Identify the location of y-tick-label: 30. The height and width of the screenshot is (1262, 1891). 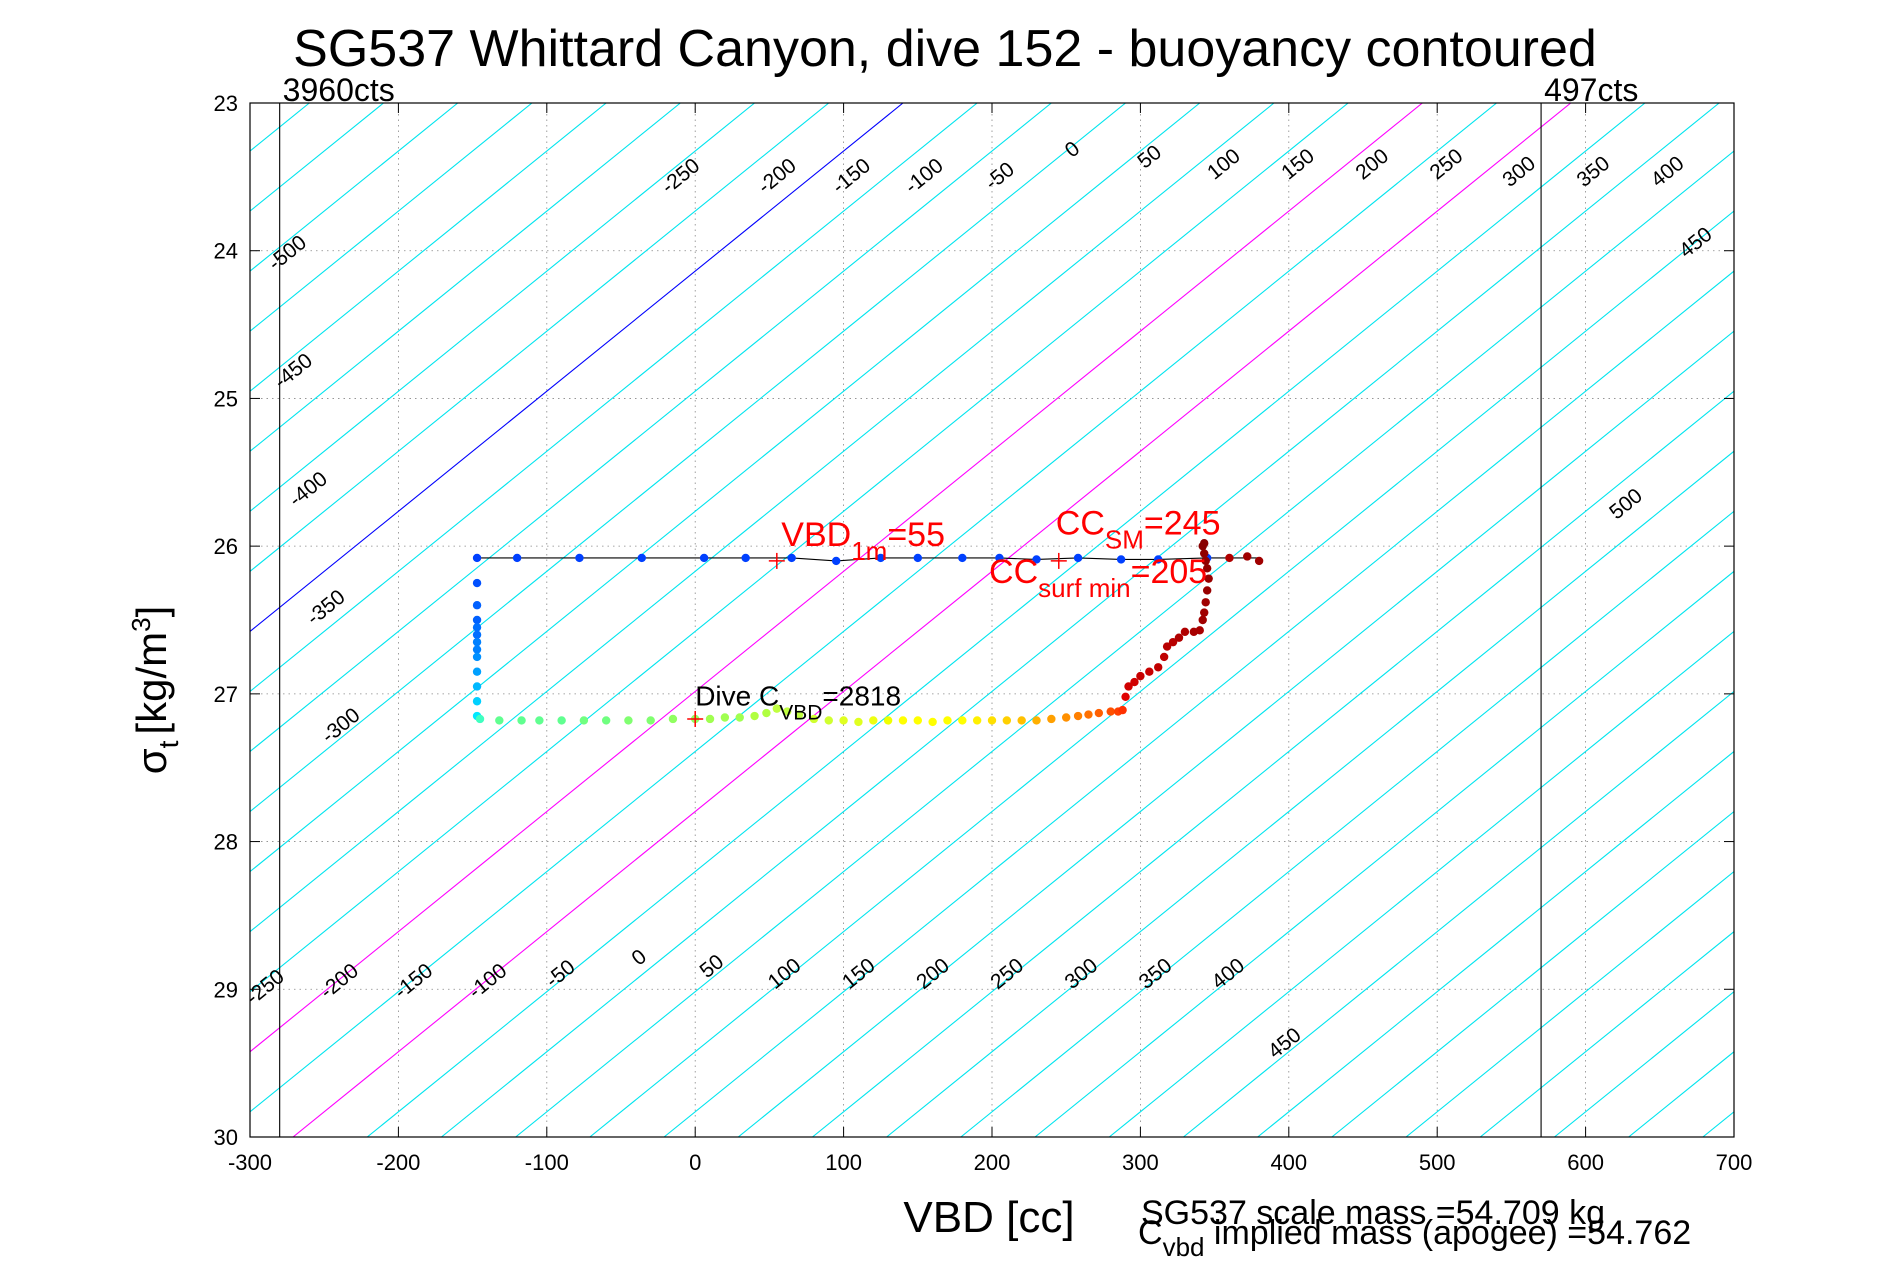
(226, 1137).